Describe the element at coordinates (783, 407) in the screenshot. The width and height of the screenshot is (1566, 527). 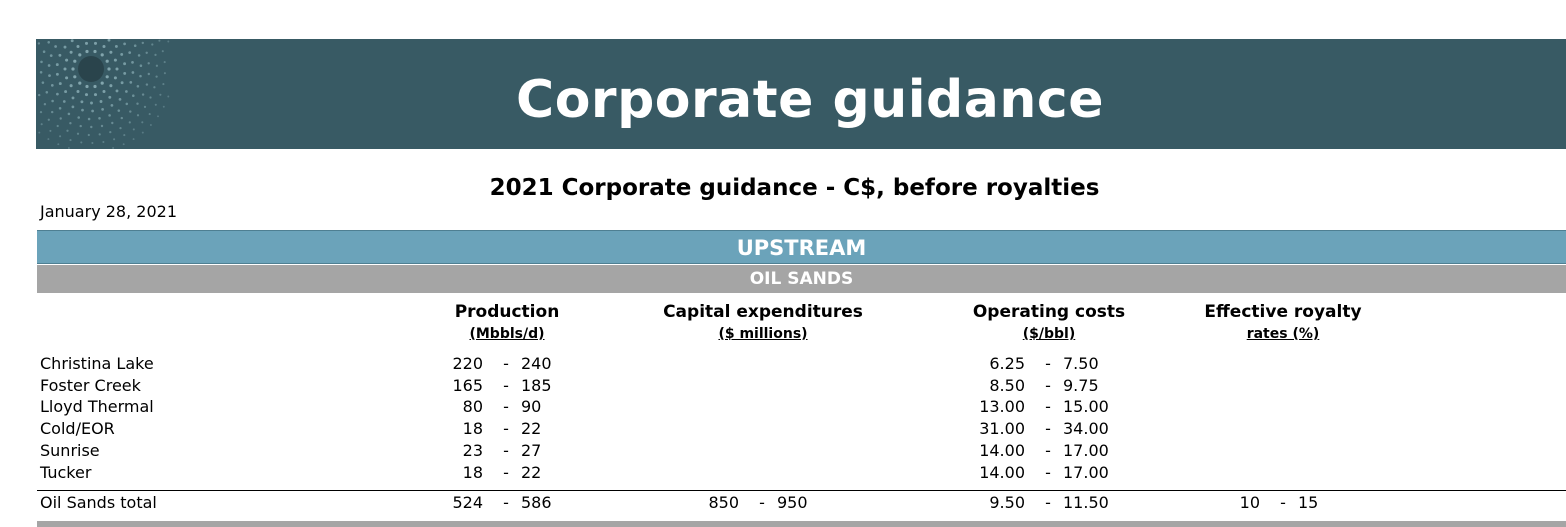
I see `table-row: Lloyd Thermal 80-90 13.00-15.00` at that location.